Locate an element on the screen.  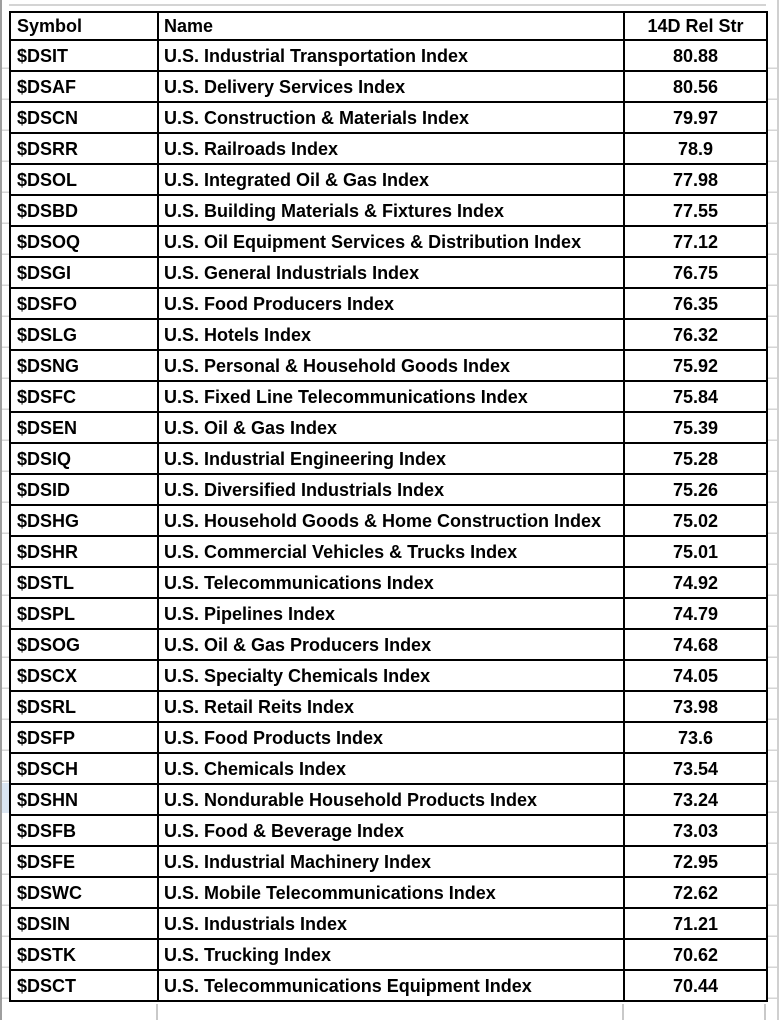
rel-str-cell: 76.32 is located at coordinates (695, 334).